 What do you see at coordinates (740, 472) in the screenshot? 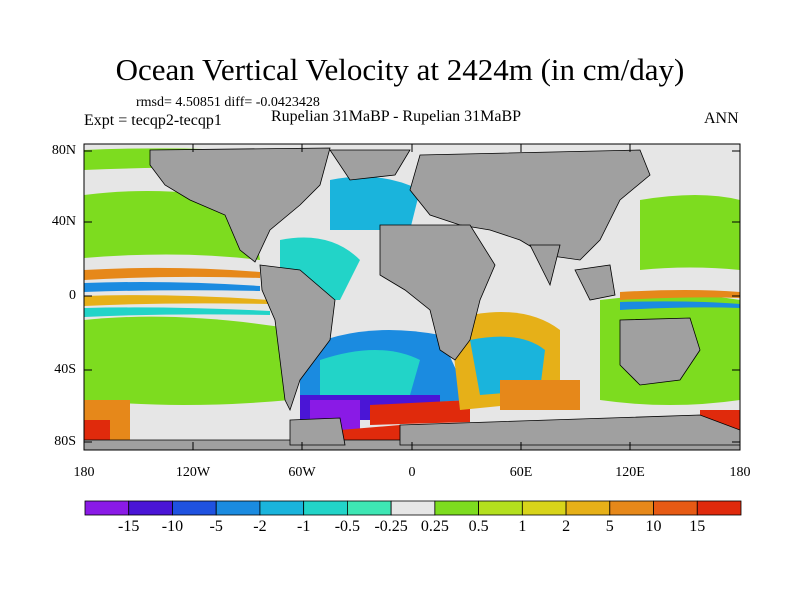
I see `lon-label-180e: 180` at bounding box center [740, 472].